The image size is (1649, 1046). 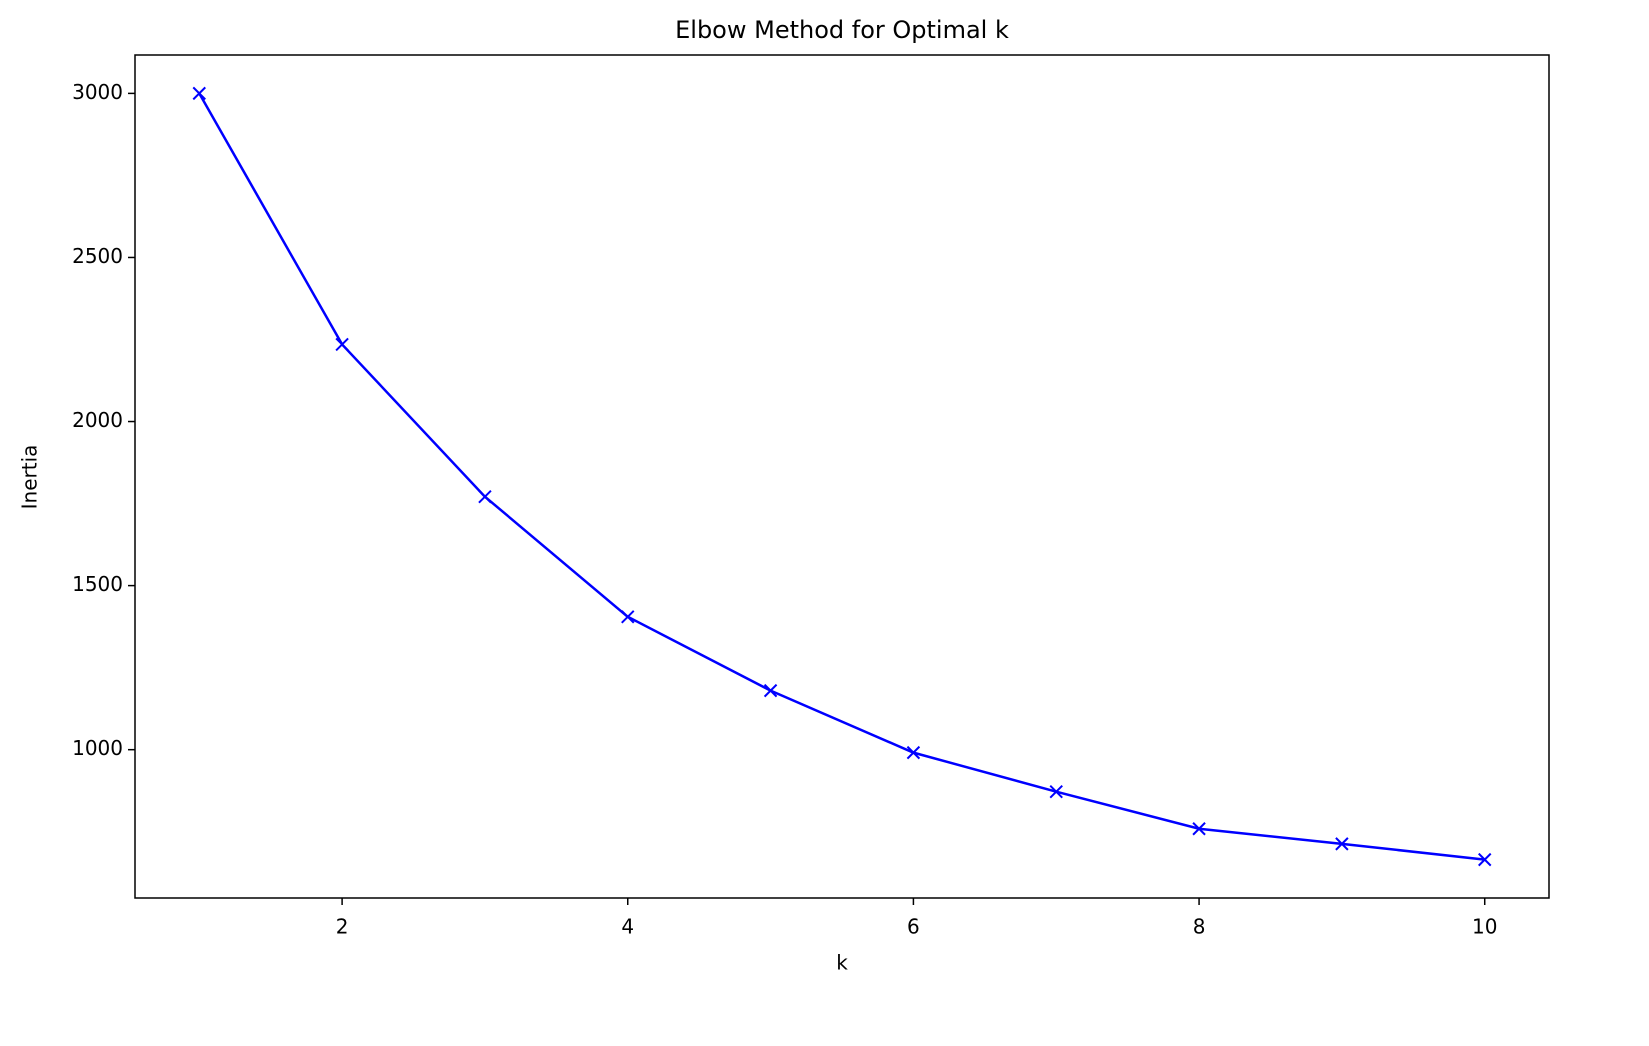 What do you see at coordinates (97, 92) in the screenshot?
I see `y-tick-label: 3000` at bounding box center [97, 92].